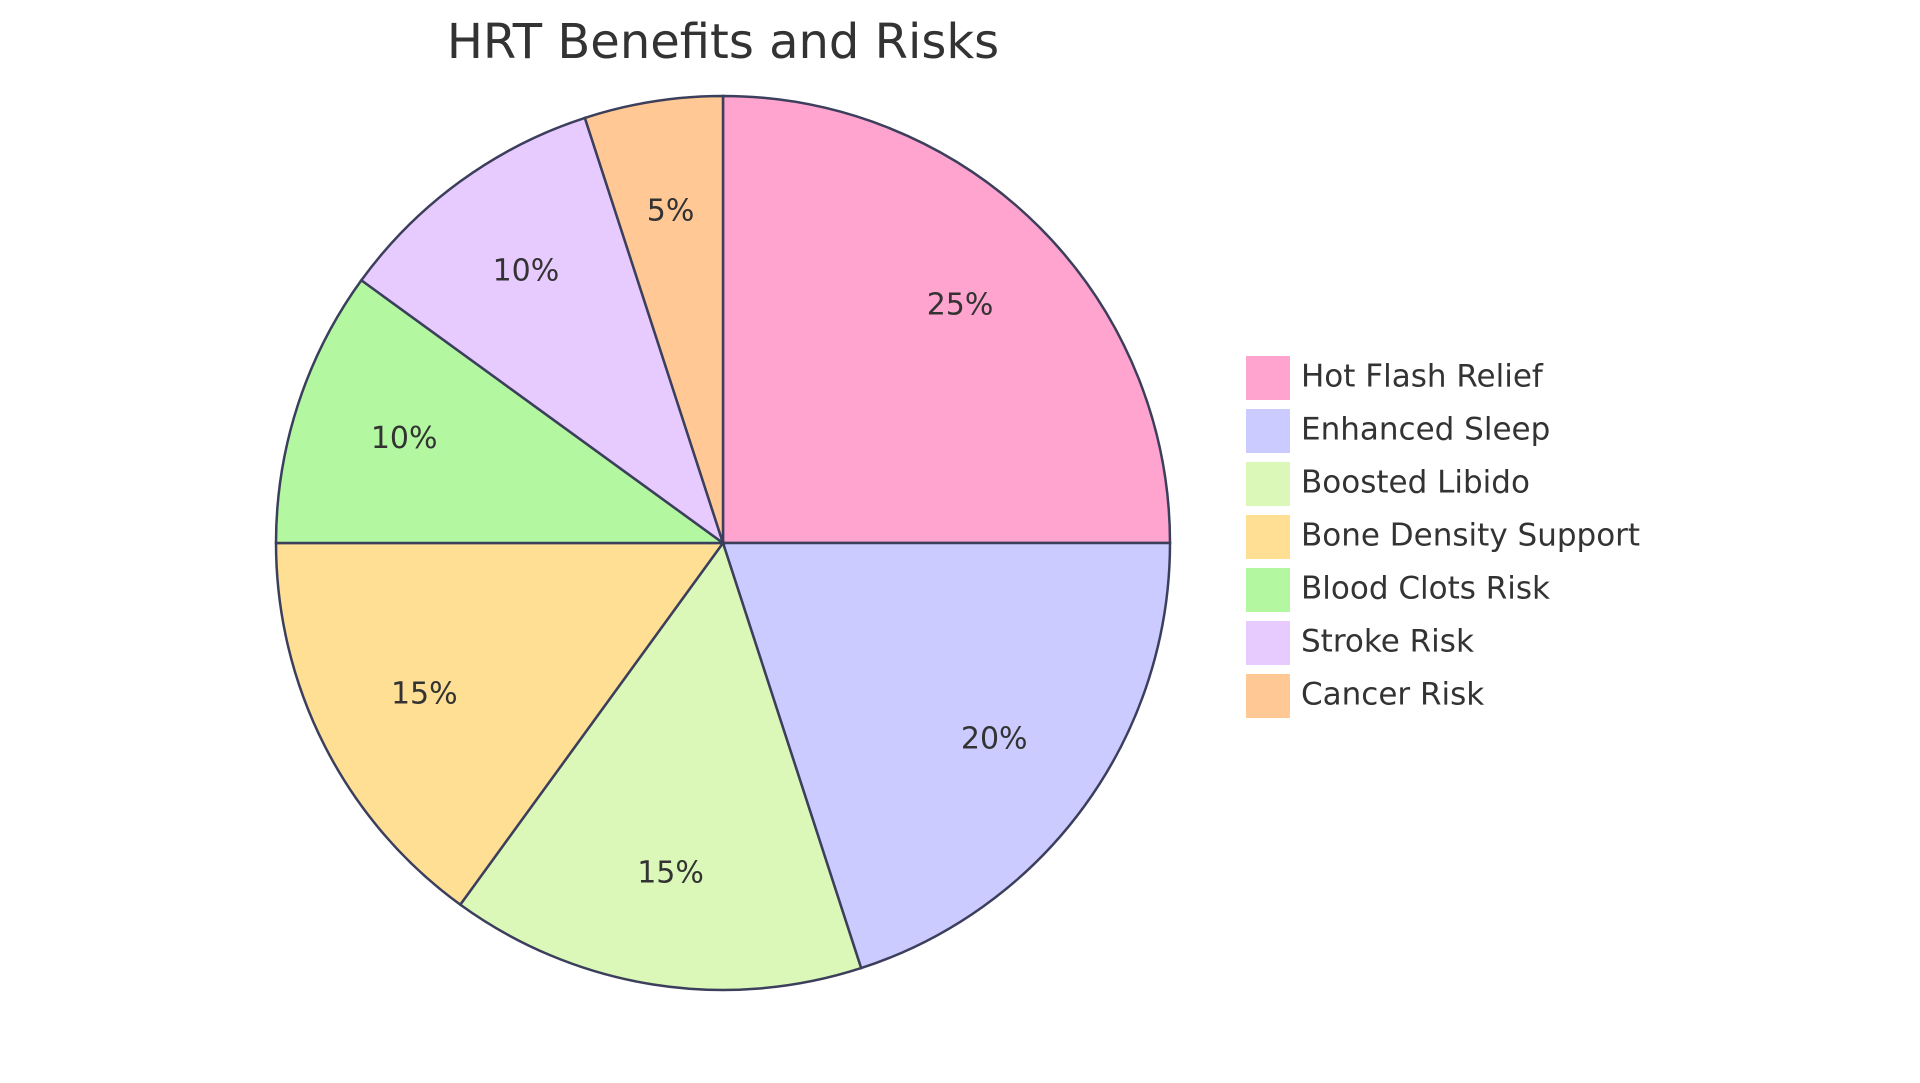 Image resolution: width=1920 pixels, height=1083 pixels. I want to click on legend-label-stroke-risk: Stroke Risk, so click(1387, 642).